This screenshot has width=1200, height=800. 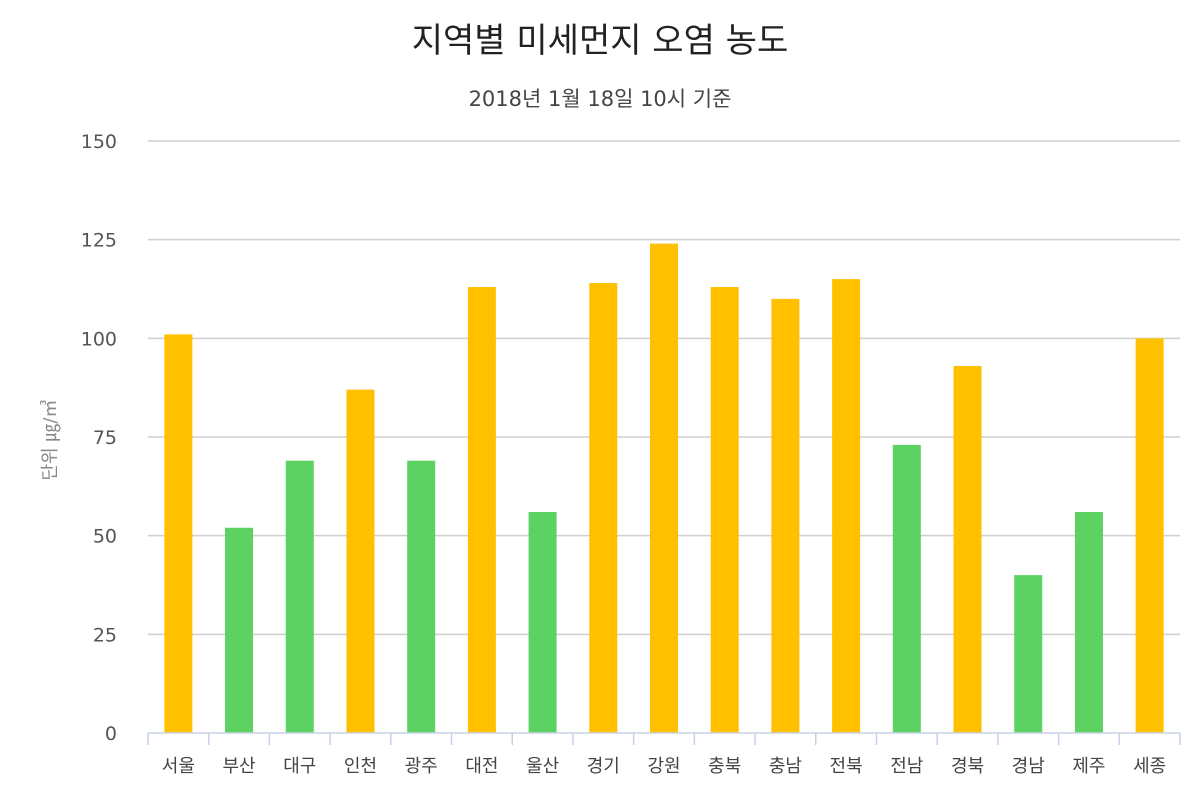 I want to click on x-tick-label: 광주, so click(x=421, y=766).